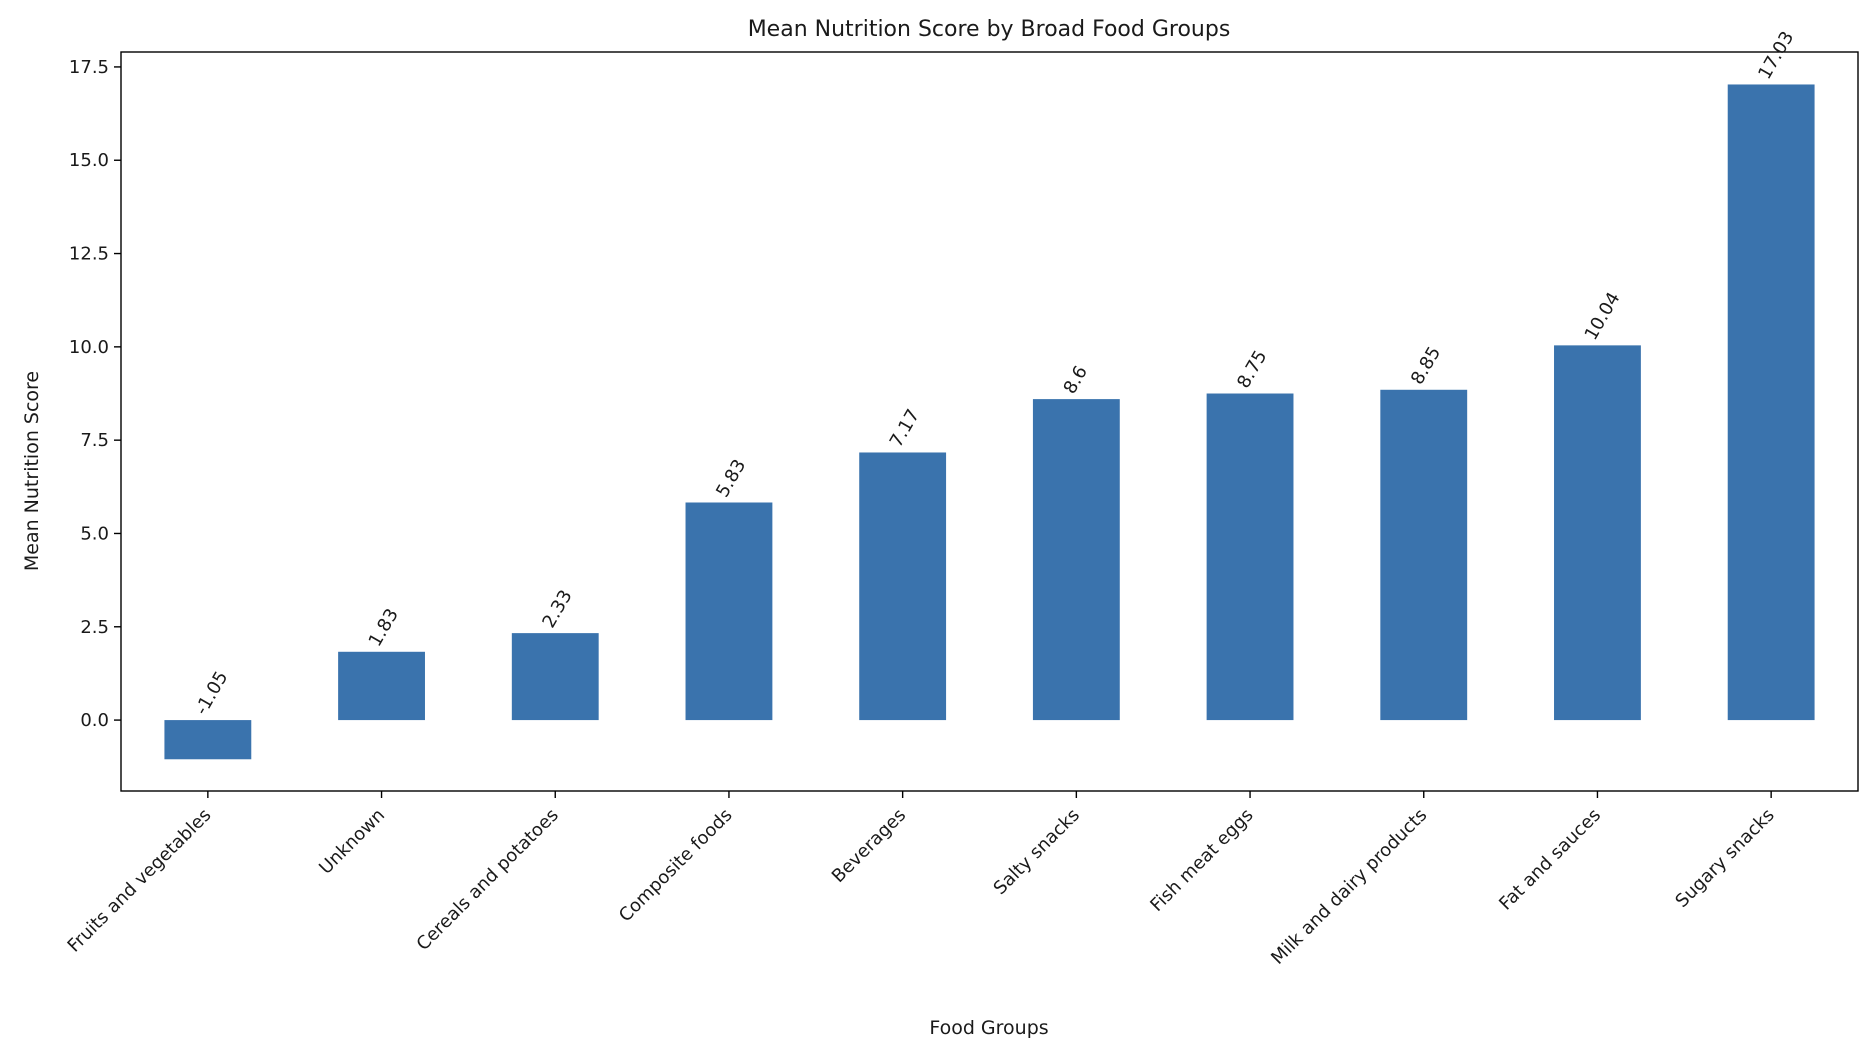 The width and height of the screenshot is (1869, 1051). Describe the element at coordinates (557, 608) in the screenshot. I see `data-label-2: 2.33` at that location.